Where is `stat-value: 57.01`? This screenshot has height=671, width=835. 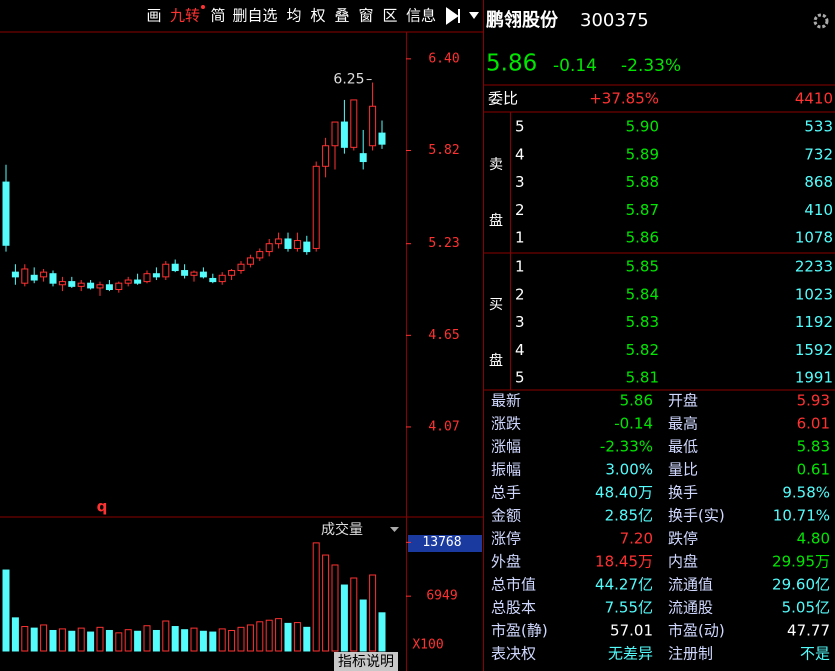
stat-value: 57.01 is located at coordinates (631, 631).